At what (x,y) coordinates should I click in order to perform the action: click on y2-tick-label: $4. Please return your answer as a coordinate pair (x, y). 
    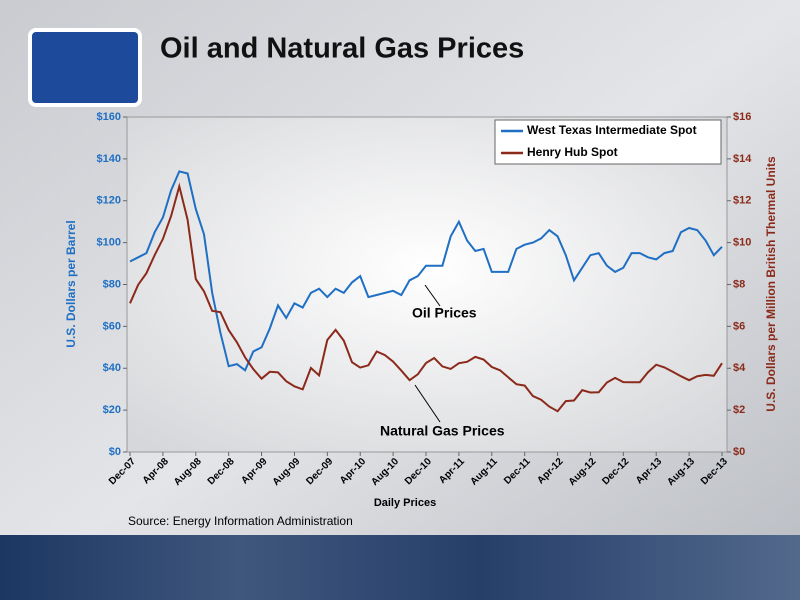
    Looking at the image, I should click on (739, 368).